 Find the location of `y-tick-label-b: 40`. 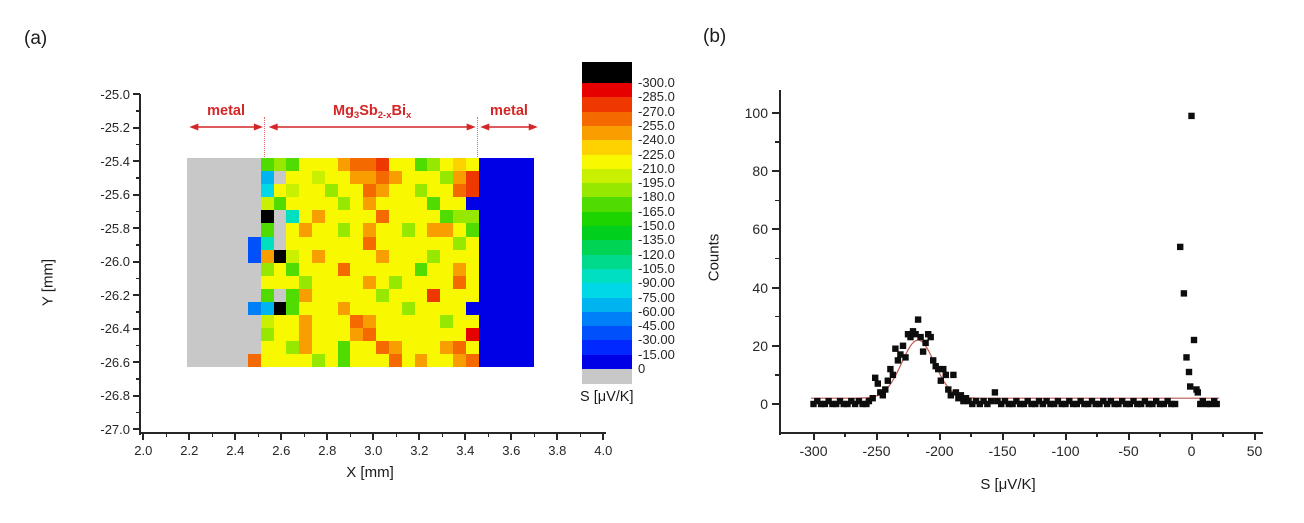

y-tick-label-b: 40 is located at coordinates (760, 287).